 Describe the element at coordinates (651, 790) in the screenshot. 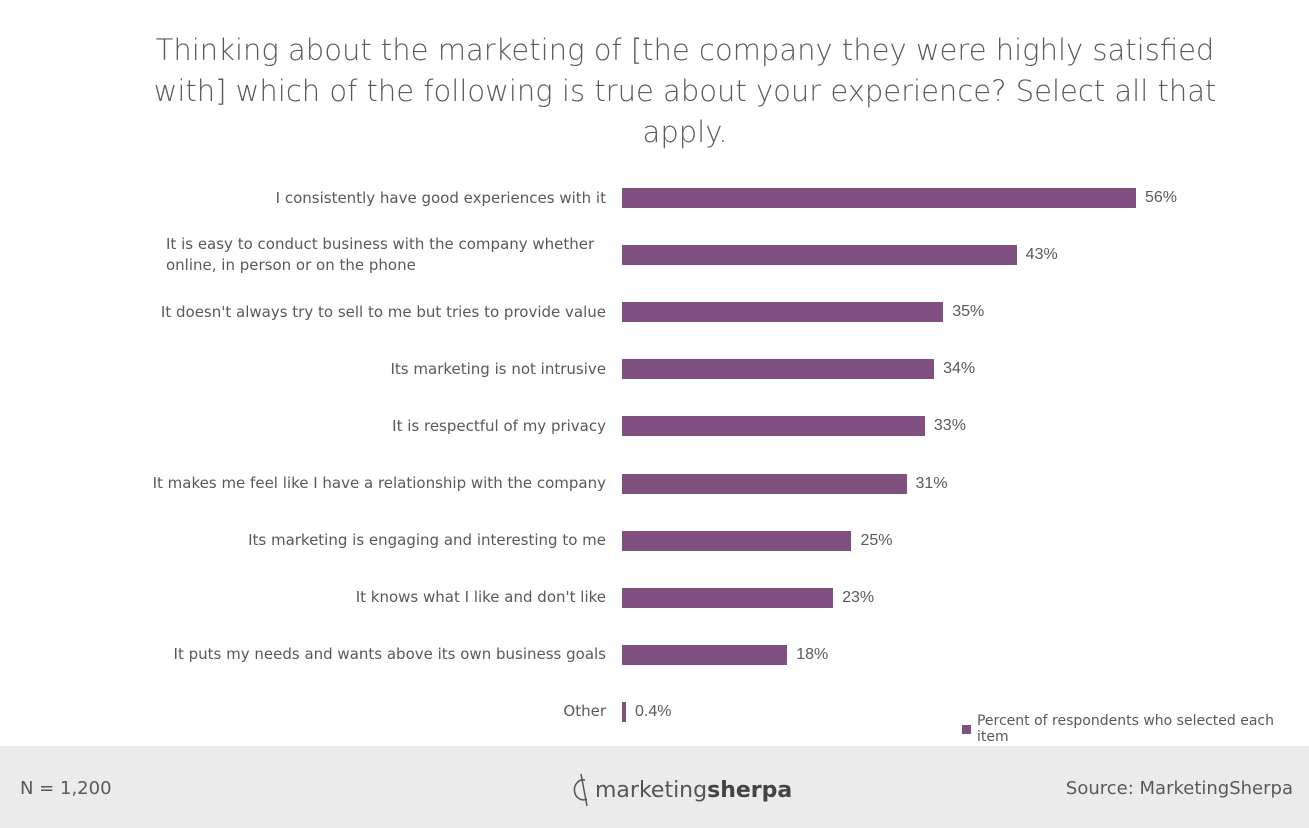

I see `logo-text-light: marketing` at that location.